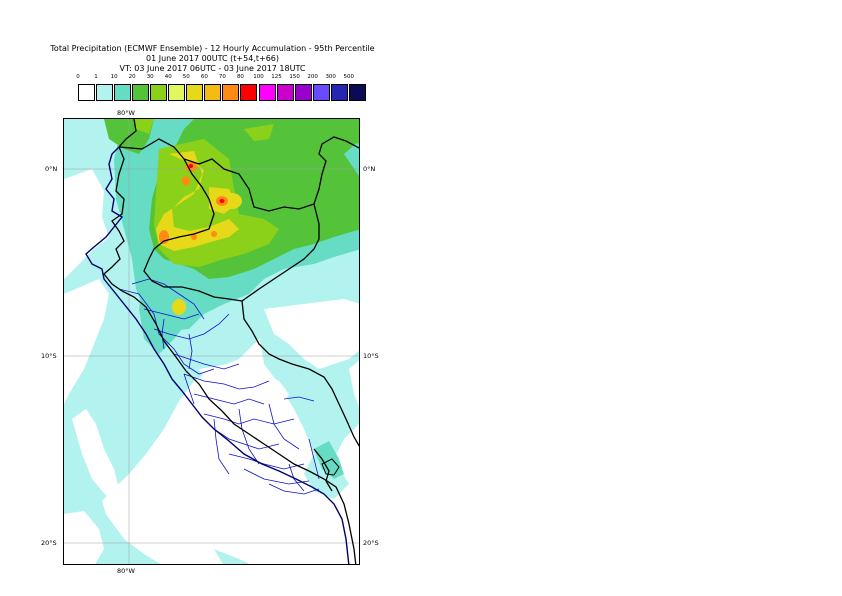 The image size is (842, 596). What do you see at coordinates (132, 77) in the screenshot?
I see `legend-label-3: 20` at bounding box center [132, 77].